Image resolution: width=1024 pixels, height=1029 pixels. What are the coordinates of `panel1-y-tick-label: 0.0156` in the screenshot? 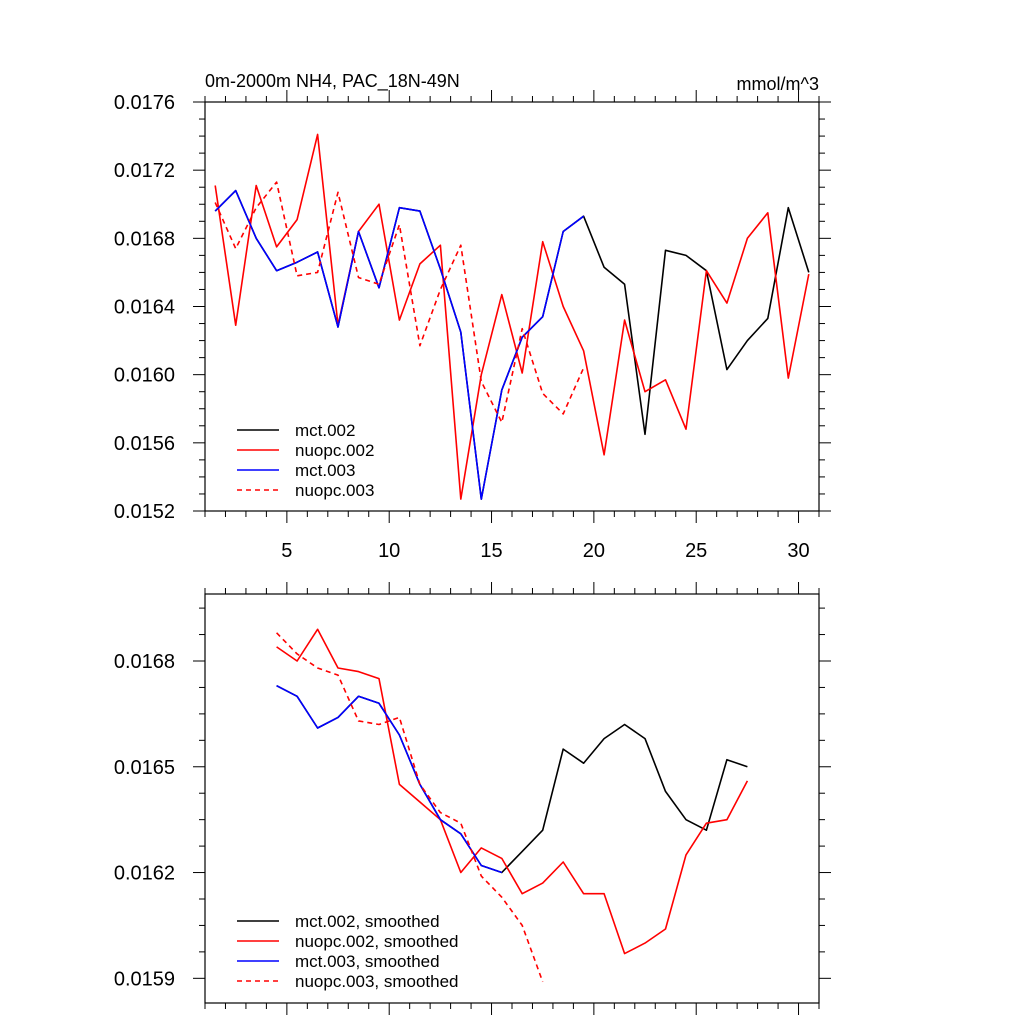 It's located at (144, 444).